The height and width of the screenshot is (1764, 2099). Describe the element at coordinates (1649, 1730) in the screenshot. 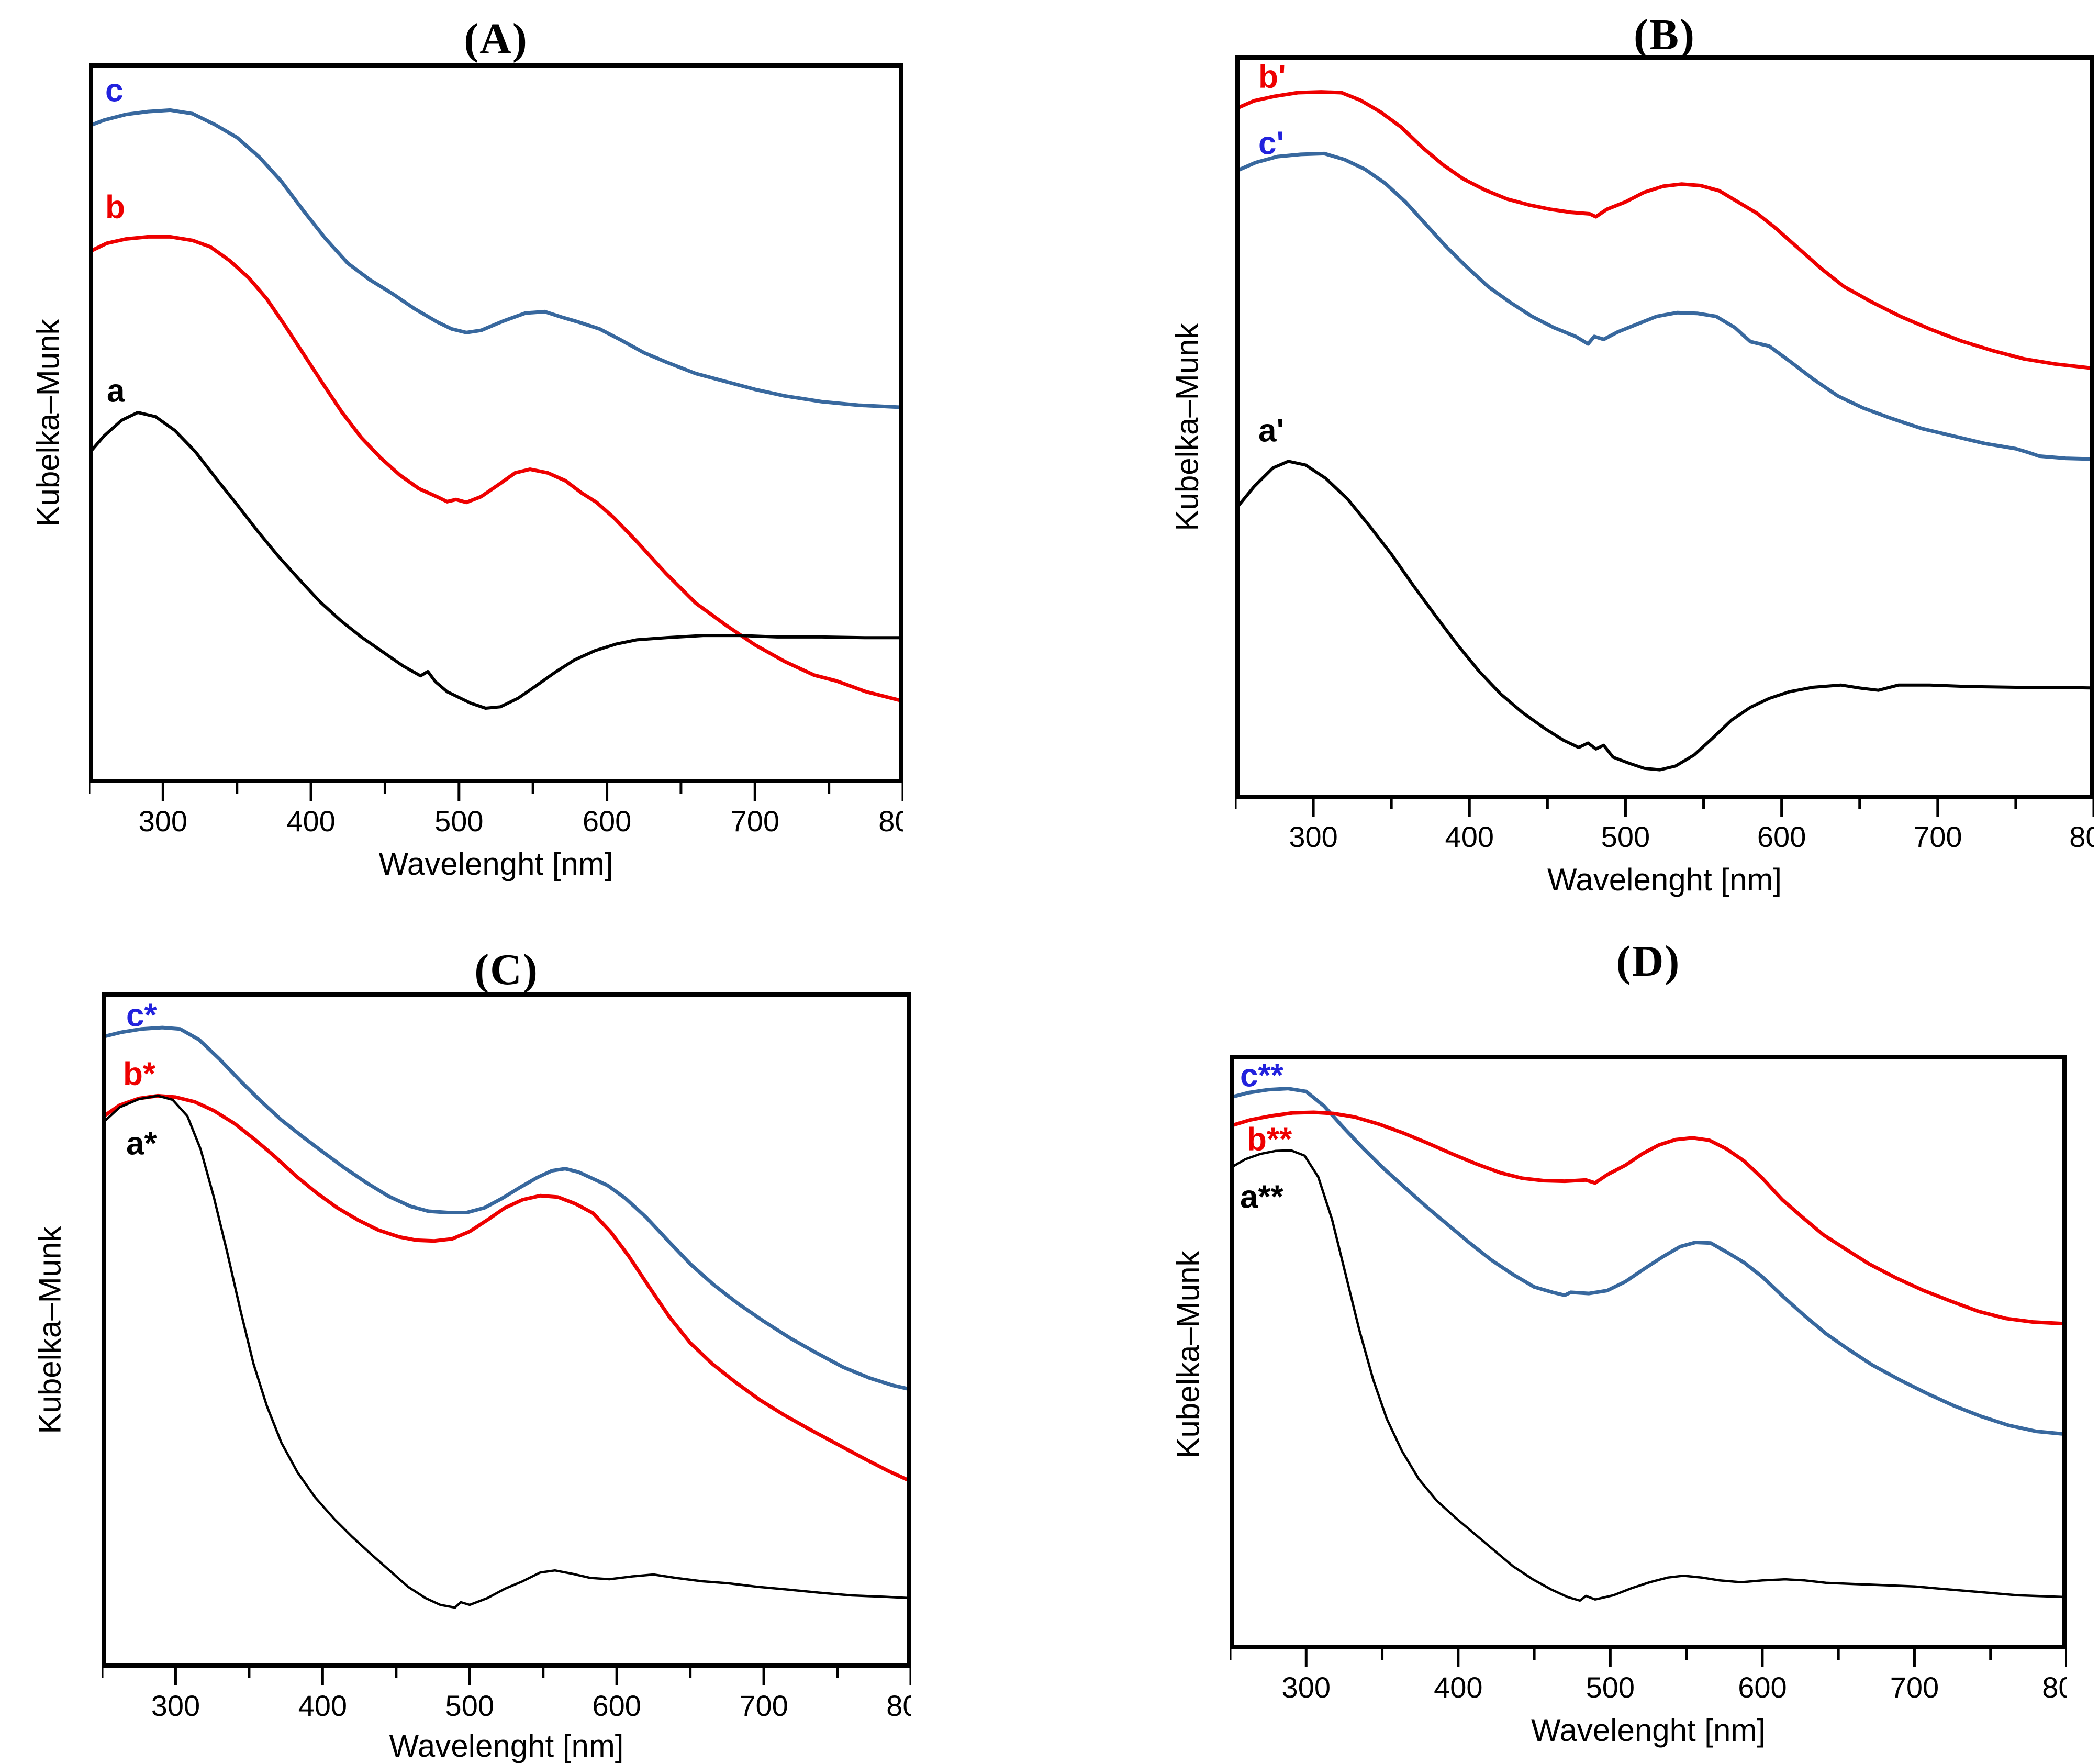

I see `panel-D-x-axis-label: Wavelenght [nm]` at that location.